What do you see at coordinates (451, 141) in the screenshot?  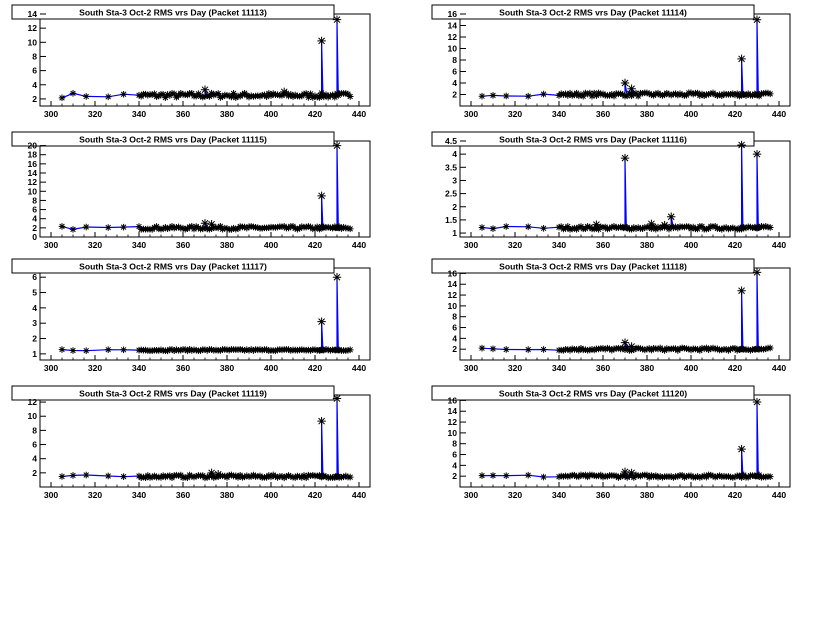 I see `y-tick-label: 4.5` at bounding box center [451, 141].